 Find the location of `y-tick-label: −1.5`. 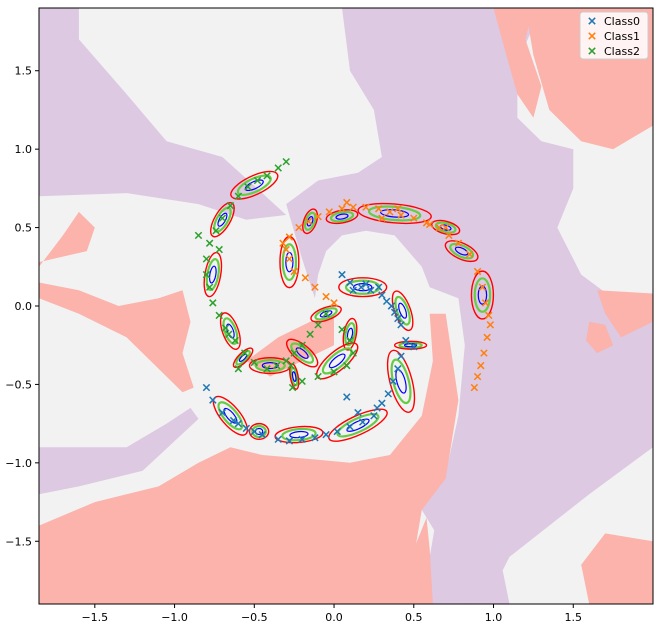

y-tick-label: −1.5 is located at coordinates (18, 541).